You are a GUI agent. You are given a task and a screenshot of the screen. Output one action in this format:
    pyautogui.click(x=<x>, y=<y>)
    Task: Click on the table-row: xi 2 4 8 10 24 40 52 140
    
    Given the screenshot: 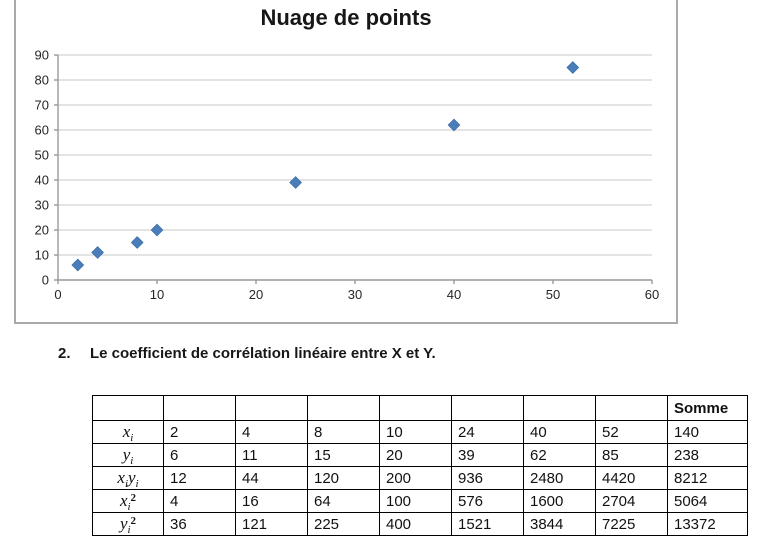 What is the action you would take?
    pyautogui.click(x=420, y=432)
    